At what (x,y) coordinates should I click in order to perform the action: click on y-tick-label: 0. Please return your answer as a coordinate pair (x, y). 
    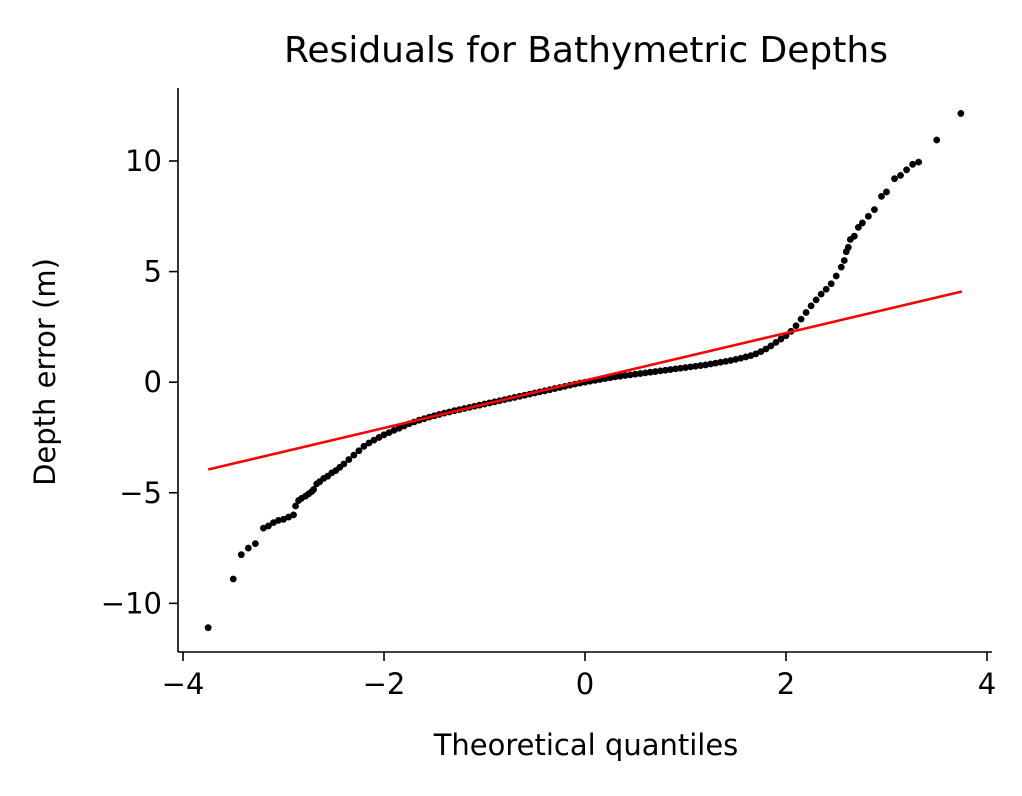
    Looking at the image, I should click on (153, 382).